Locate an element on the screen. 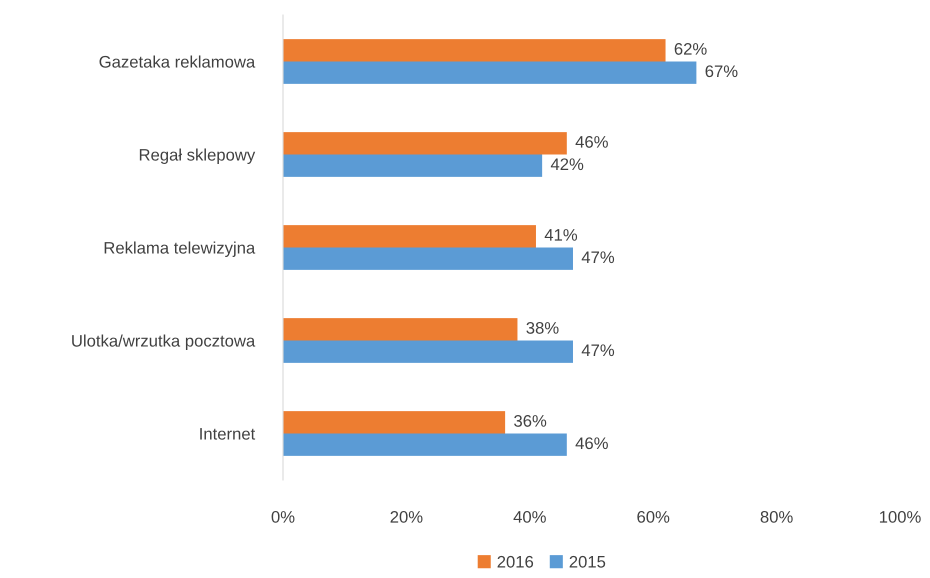 The image size is (930, 578). data-label: 42% is located at coordinates (567, 164).